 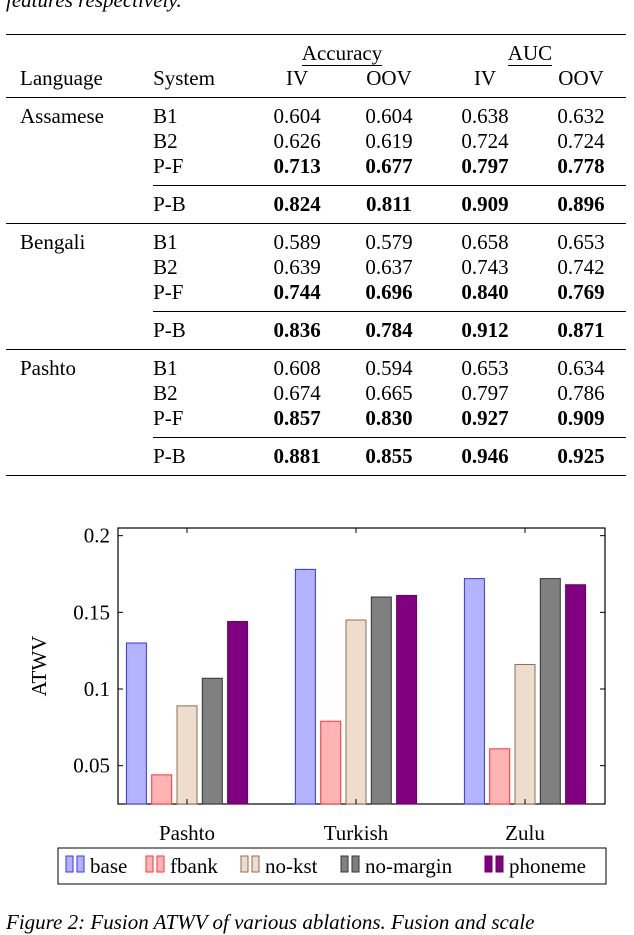 What do you see at coordinates (389, 267) in the screenshot?
I see `value-cell: 0.637` at bounding box center [389, 267].